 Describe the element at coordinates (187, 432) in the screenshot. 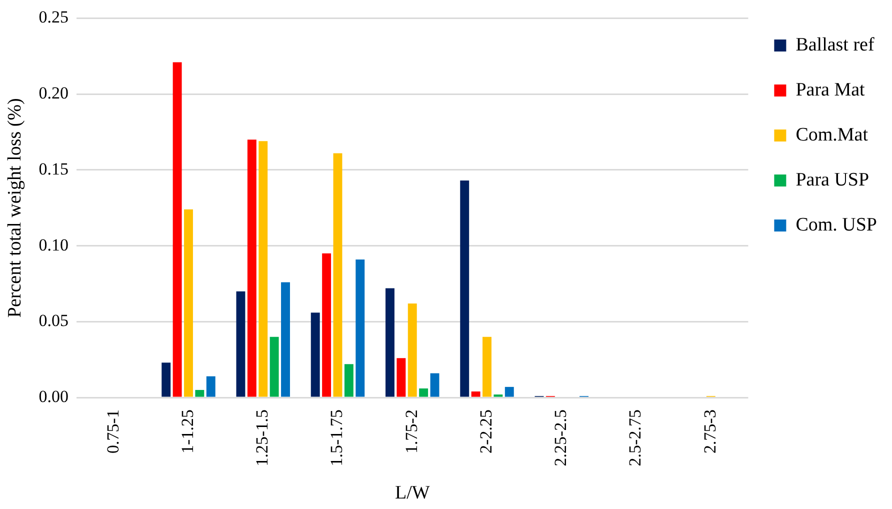

I see `x-tick-label: 1-1.25` at that location.